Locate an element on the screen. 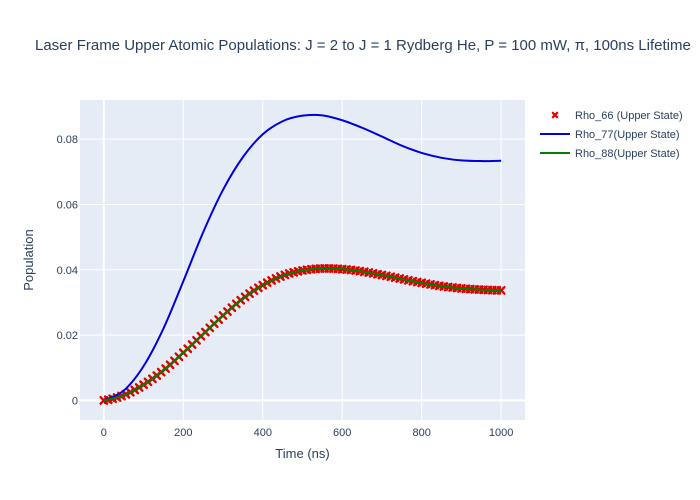  legend-label: Rho_66 (Upper State) is located at coordinates (629, 116).